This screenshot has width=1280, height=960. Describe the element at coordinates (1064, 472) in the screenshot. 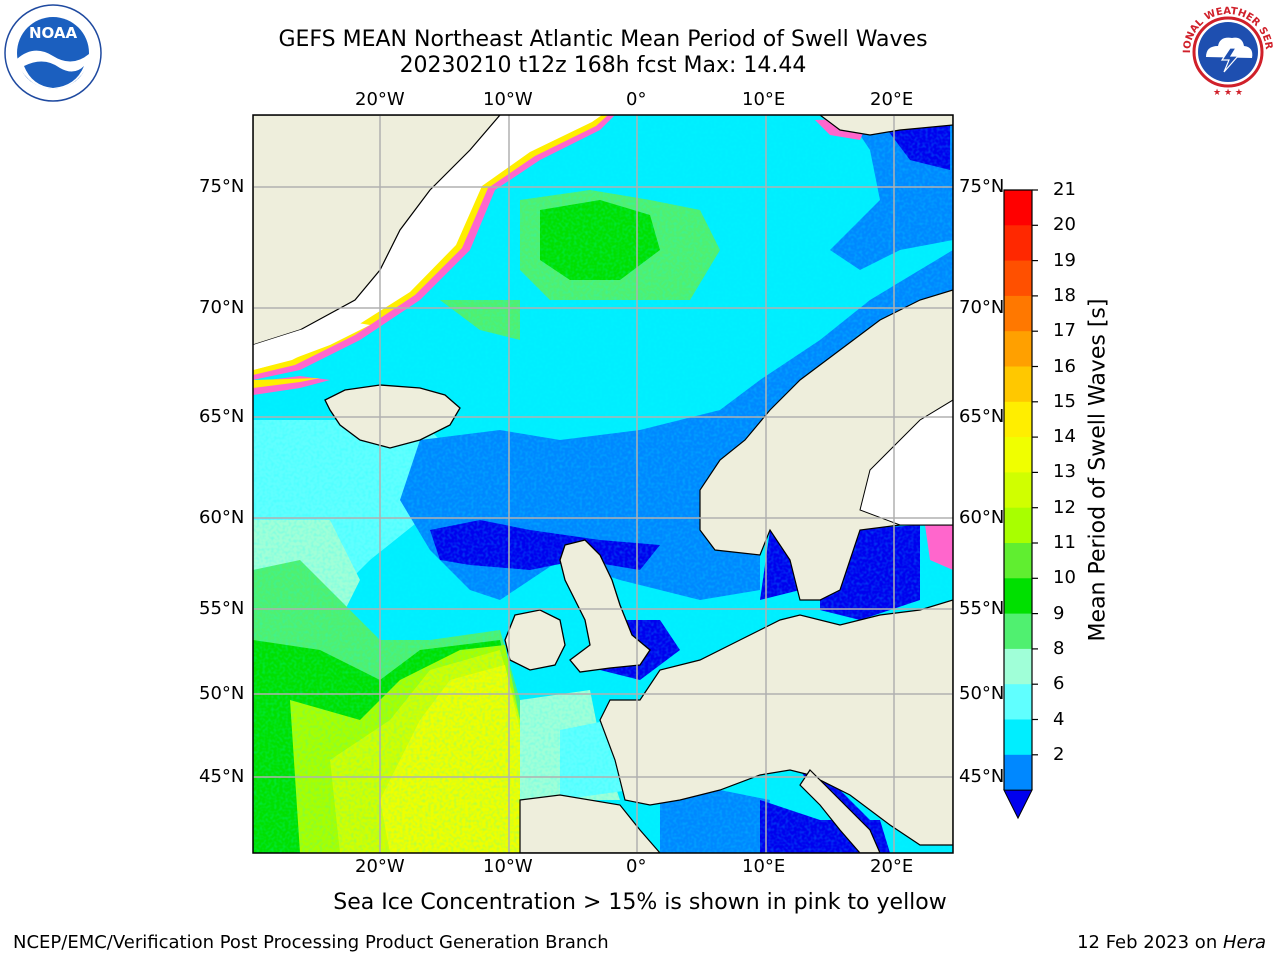

I see `colorbar-tick-label: 13` at that location.